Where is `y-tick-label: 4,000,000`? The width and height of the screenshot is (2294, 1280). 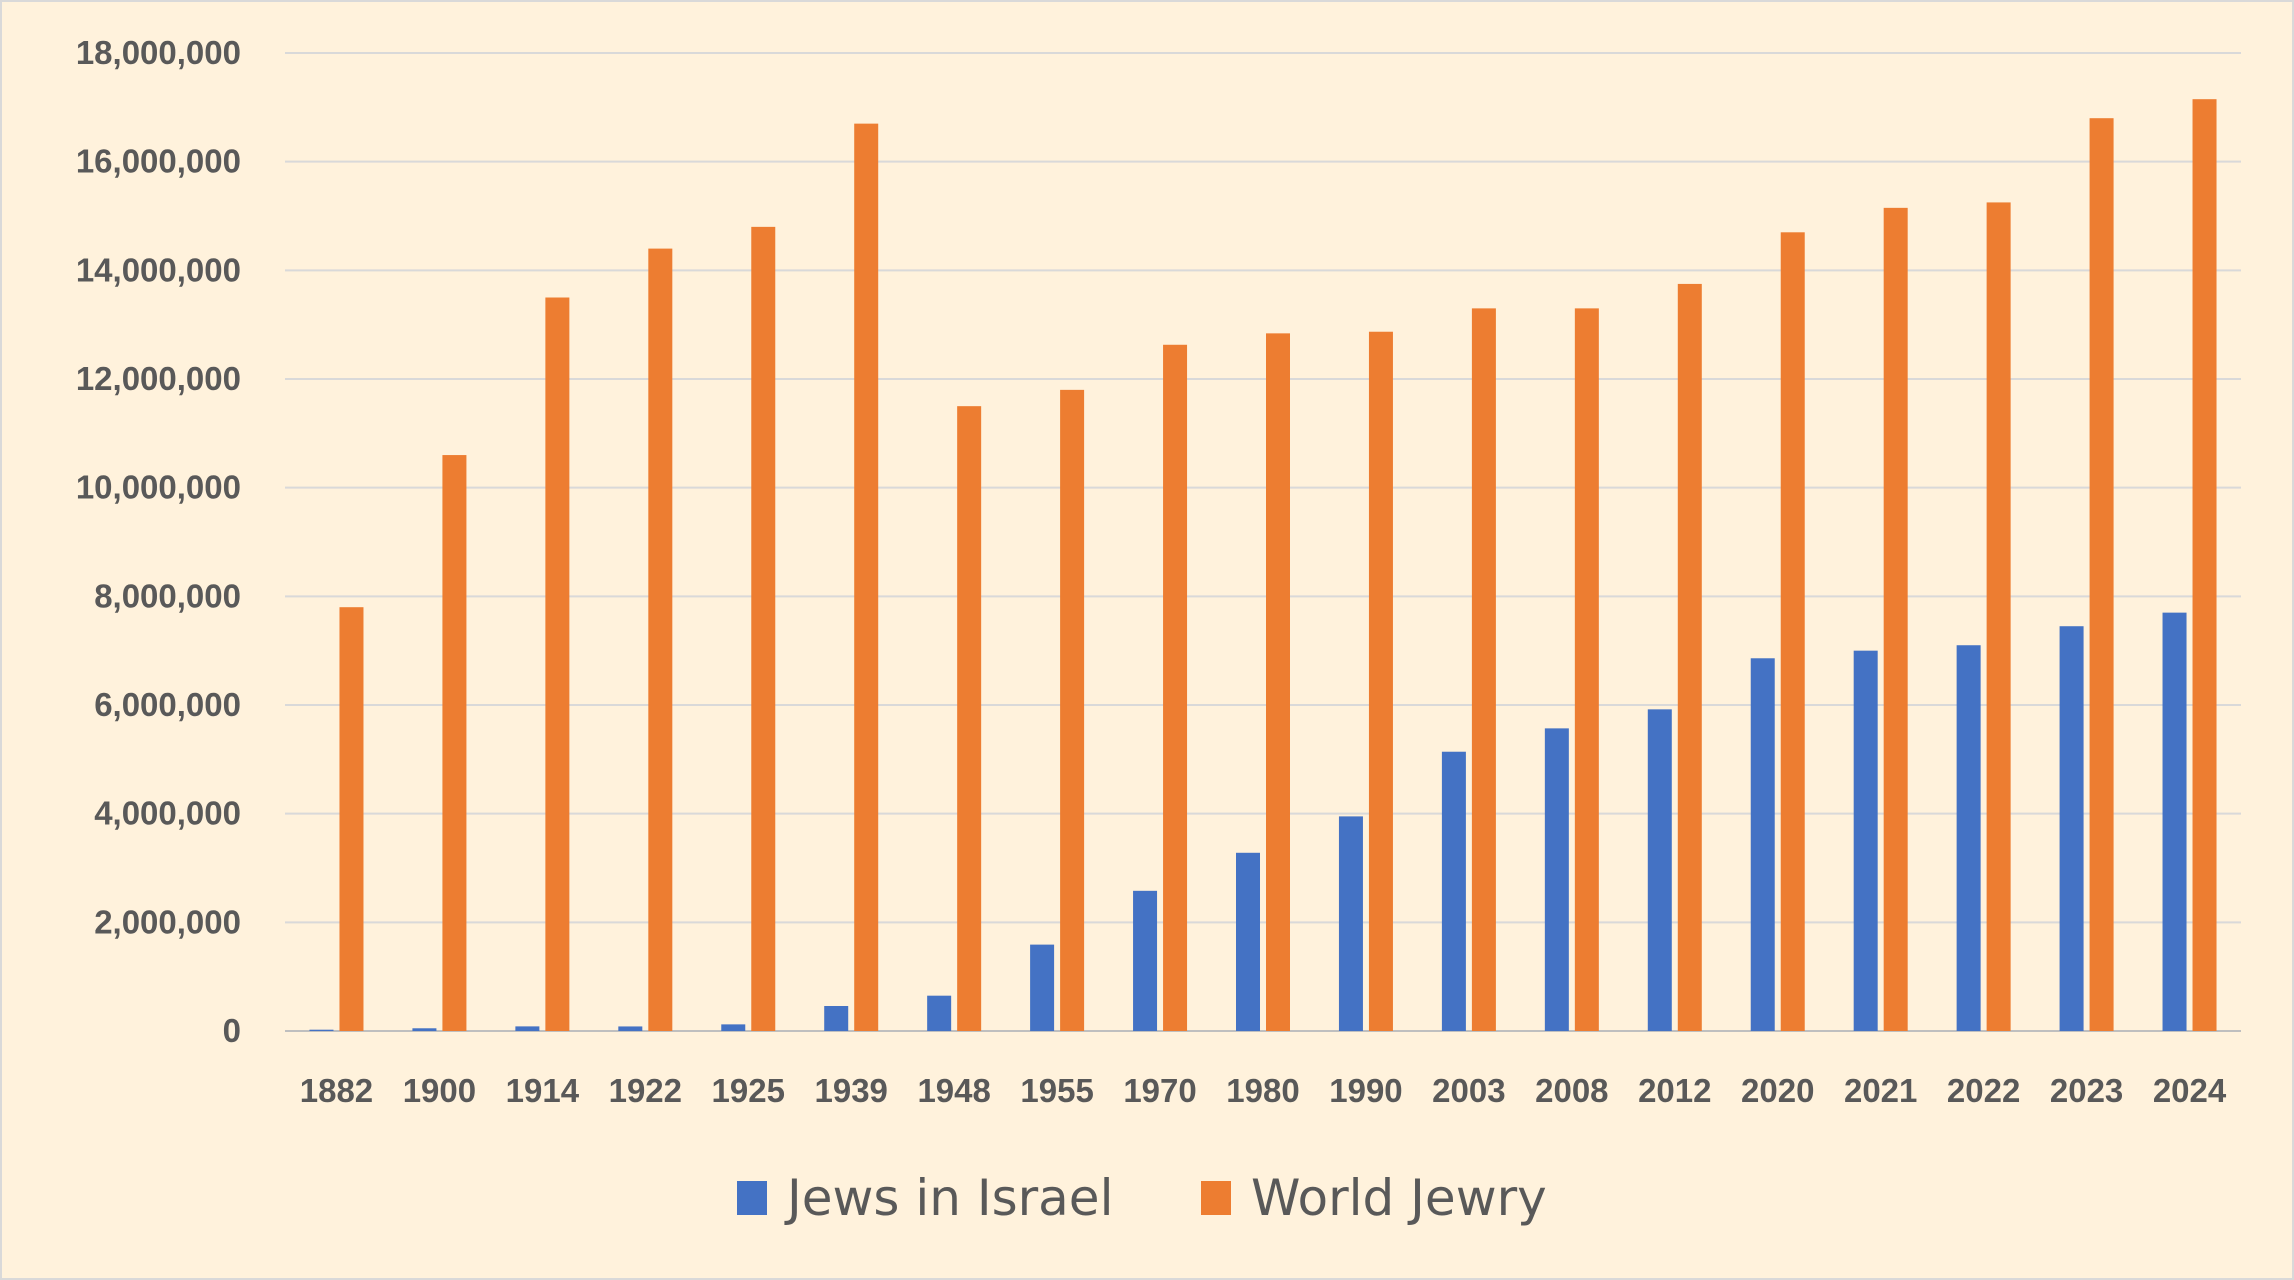 y-tick-label: 4,000,000 is located at coordinates (167, 813).